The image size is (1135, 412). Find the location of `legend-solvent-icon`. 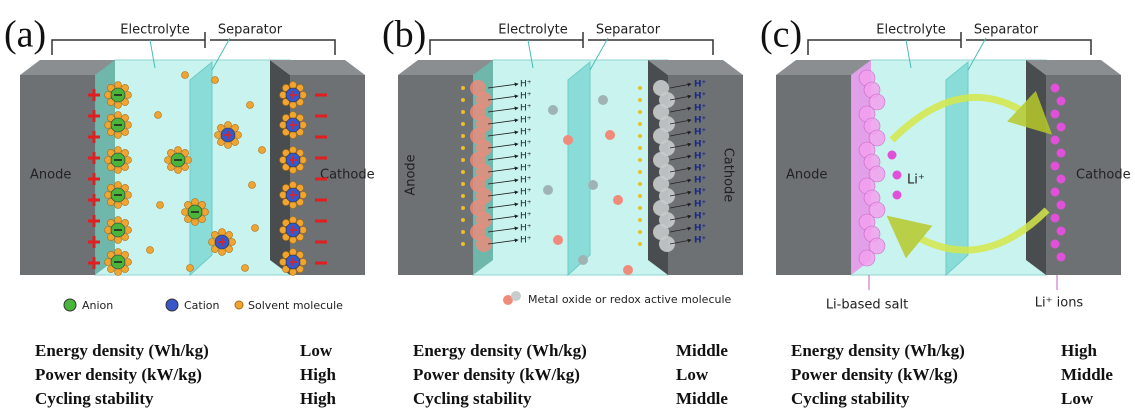

legend-solvent-icon is located at coordinates (239, 305).